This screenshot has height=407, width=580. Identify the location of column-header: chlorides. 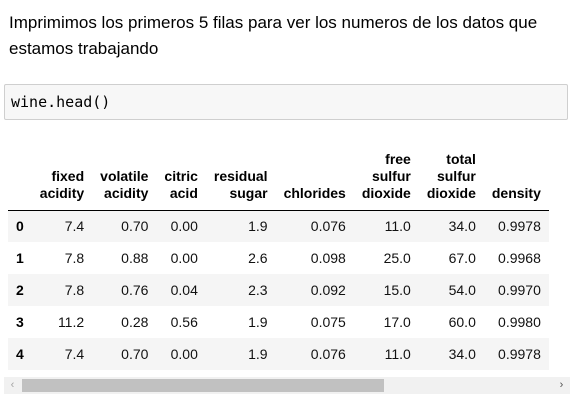
(315, 178).